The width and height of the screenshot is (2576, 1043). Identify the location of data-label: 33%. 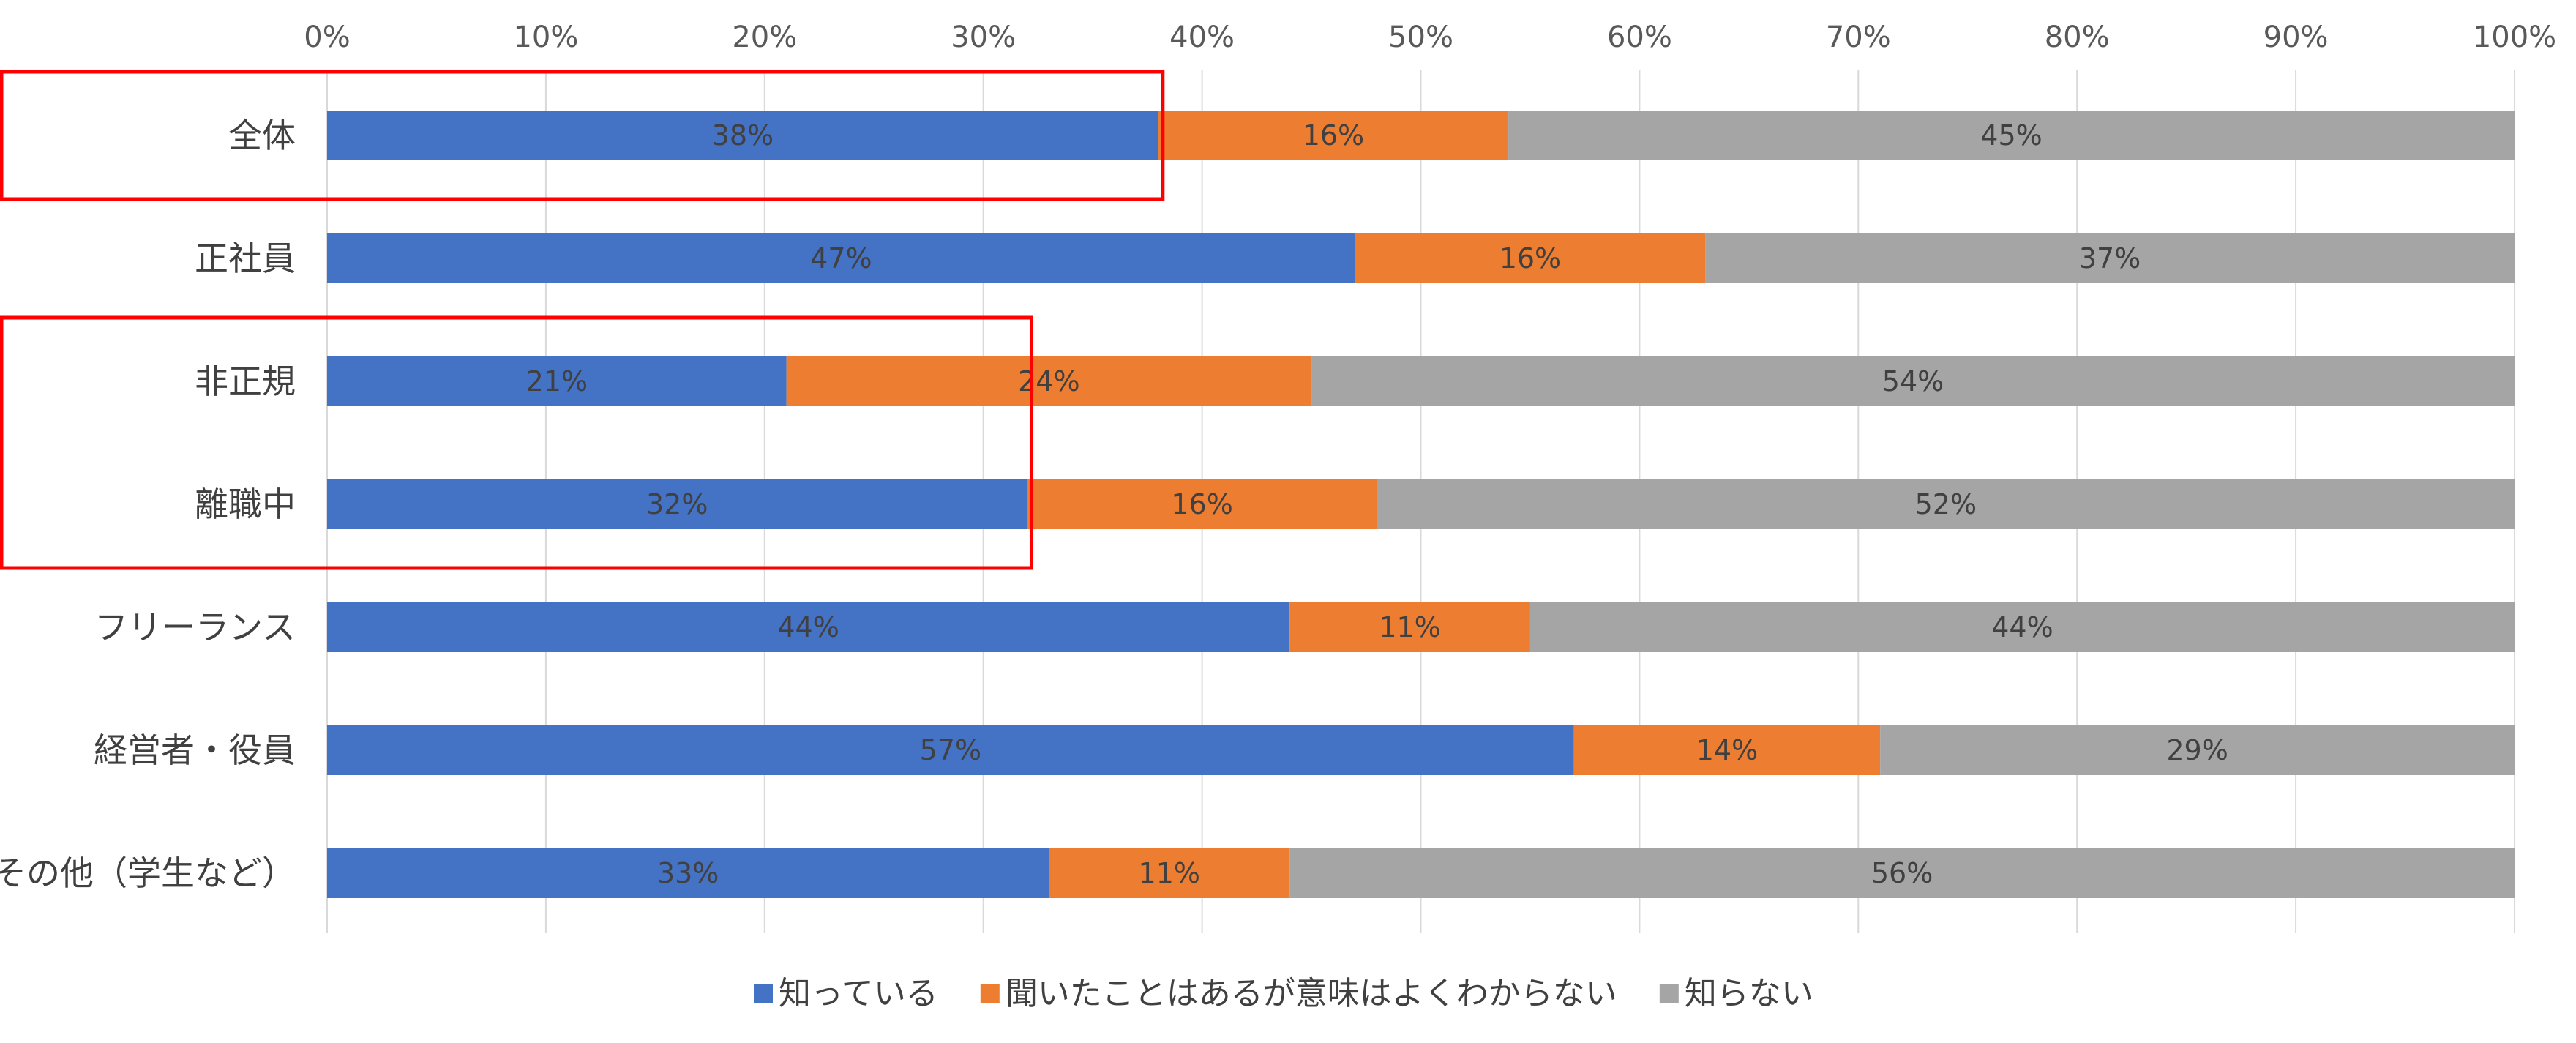
(688, 873).